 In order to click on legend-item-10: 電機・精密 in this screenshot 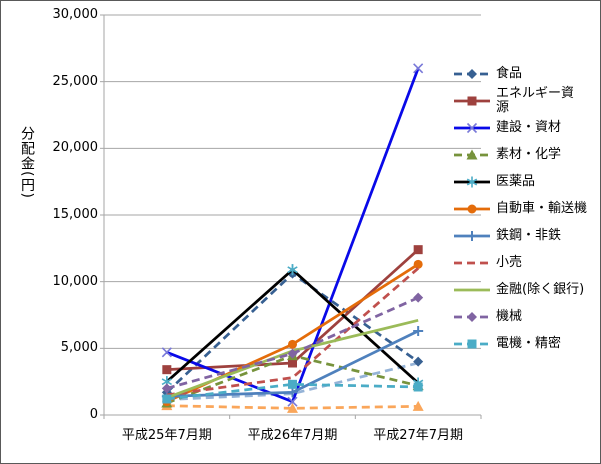, I will do `click(526, 343)`.